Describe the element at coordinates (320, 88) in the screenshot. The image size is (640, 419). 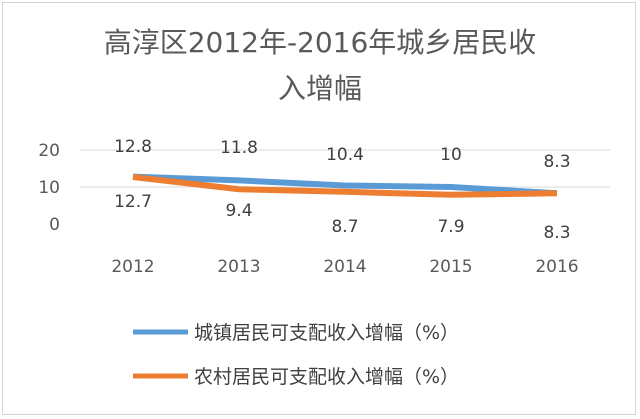
I see `chart-title-line2: 入增幅` at that location.